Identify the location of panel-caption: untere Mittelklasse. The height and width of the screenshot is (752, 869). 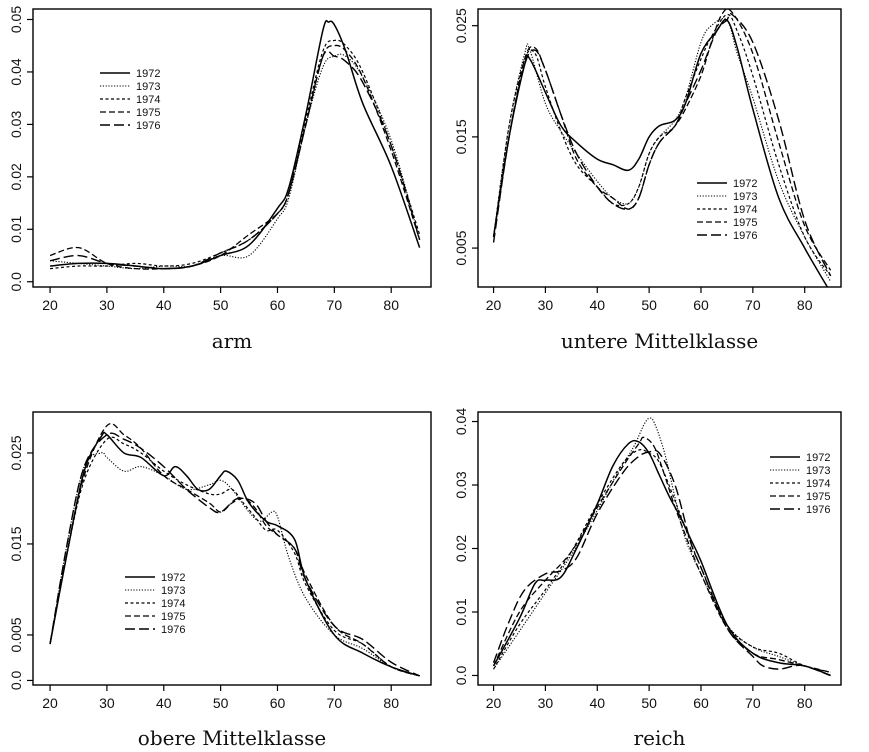
(659, 341).